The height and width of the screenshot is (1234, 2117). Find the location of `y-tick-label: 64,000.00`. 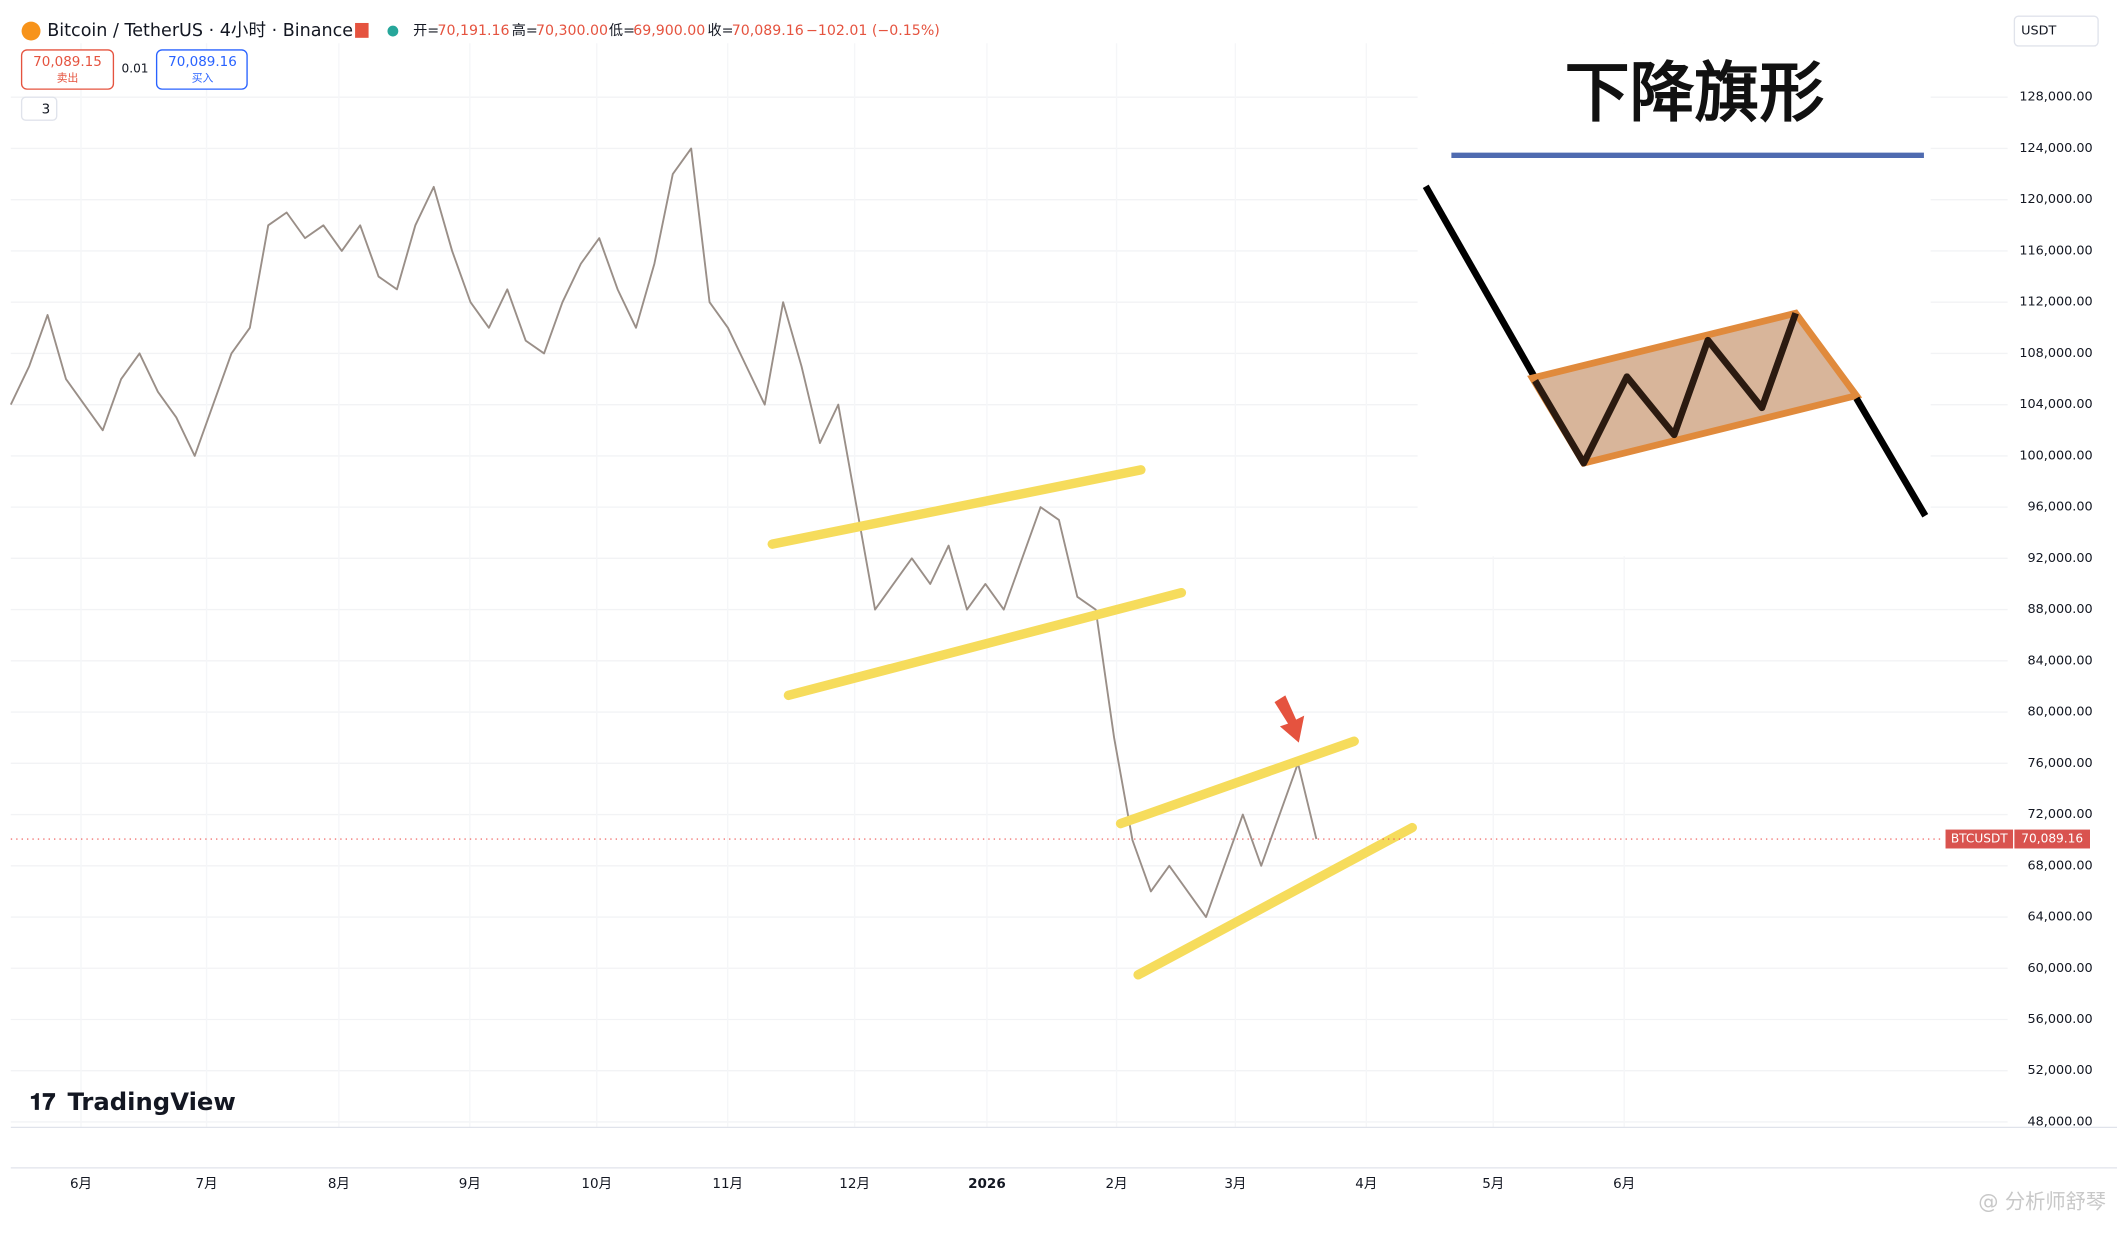

y-tick-label: 64,000.00 is located at coordinates (2059, 917).